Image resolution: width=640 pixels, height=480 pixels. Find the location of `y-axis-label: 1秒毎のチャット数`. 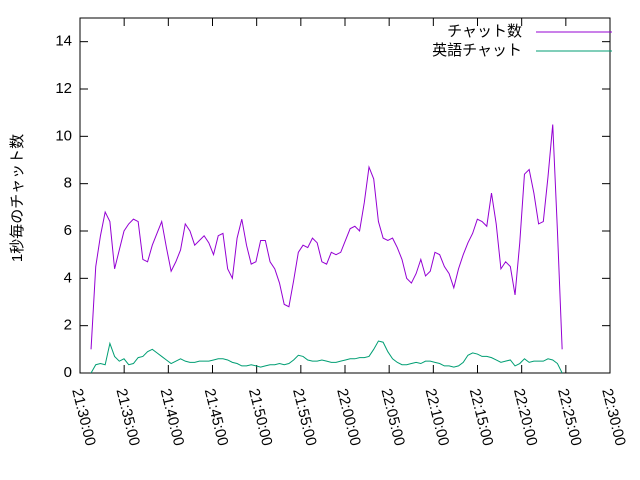

y-axis-label: 1秒毎のチャット数 is located at coordinates (17, 198).